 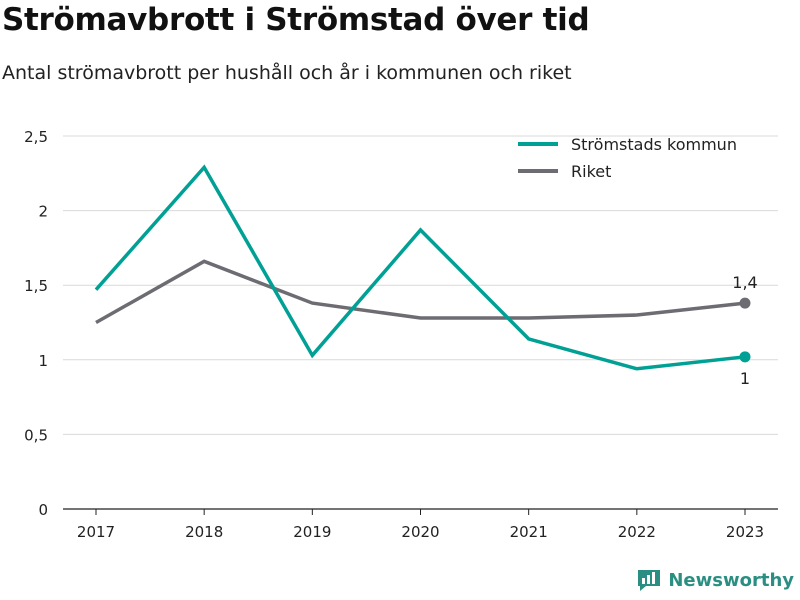 What do you see at coordinates (529, 532) in the screenshot?
I see `x-tick-label: 2021` at bounding box center [529, 532].